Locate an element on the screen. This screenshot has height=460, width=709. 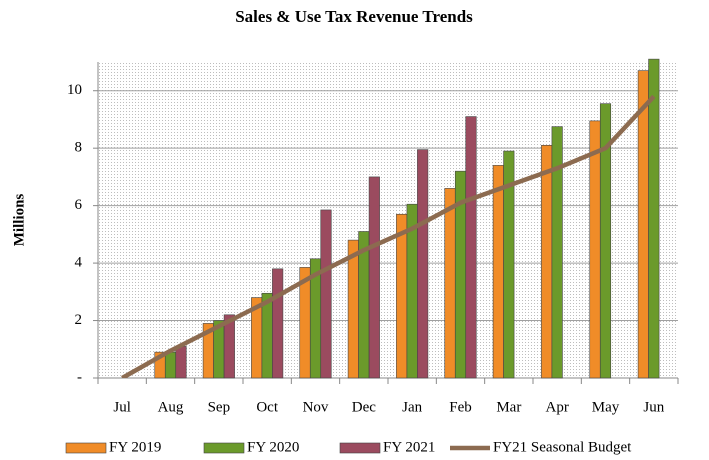
y-tick-label: 6 is located at coordinates (79, 205).